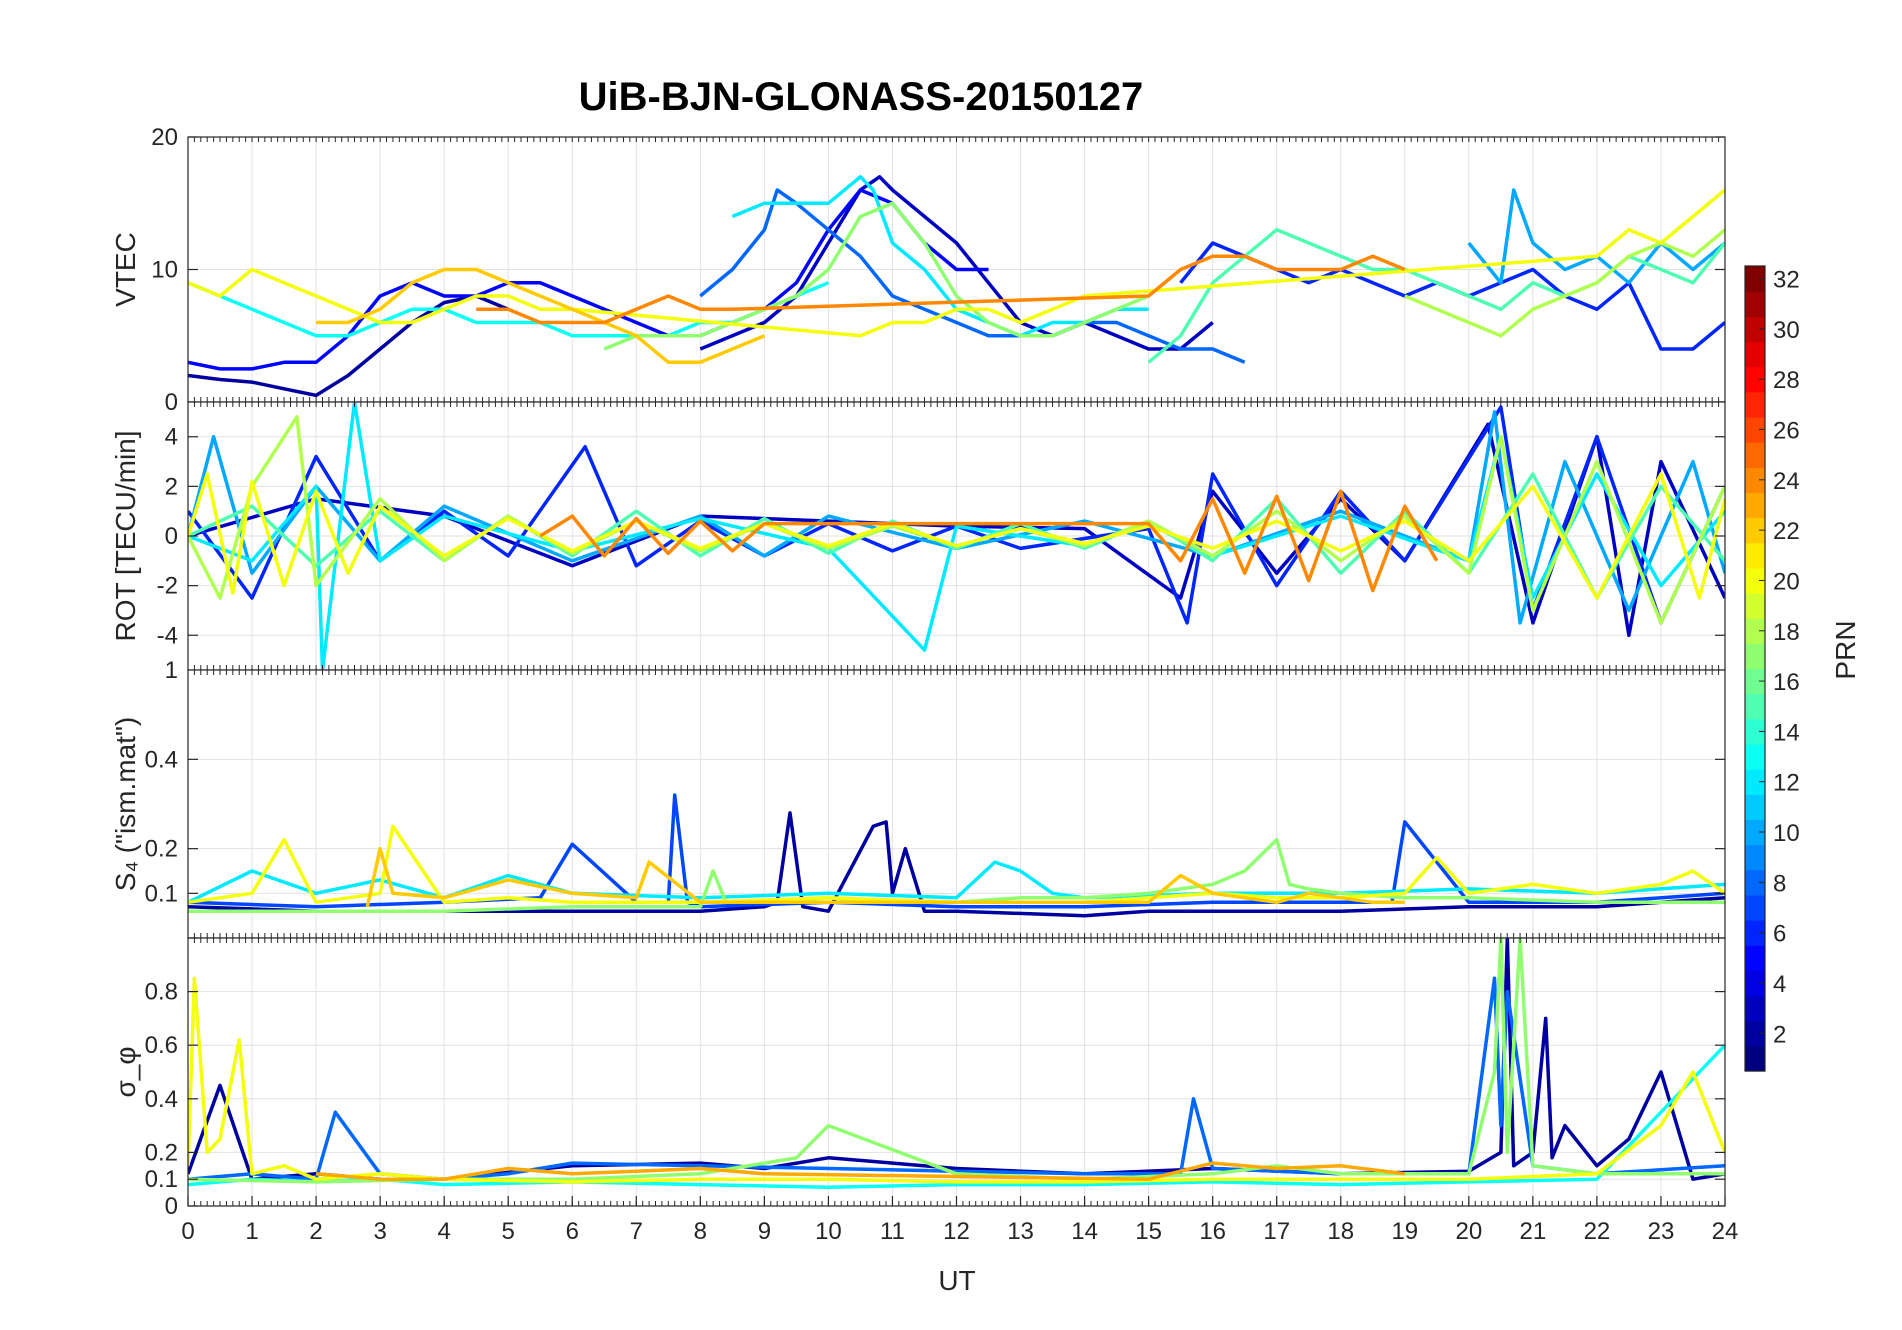  What do you see at coordinates (379, 1231) in the screenshot?
I see `x-tick-label: 3` at bounding box center [379, 1231].